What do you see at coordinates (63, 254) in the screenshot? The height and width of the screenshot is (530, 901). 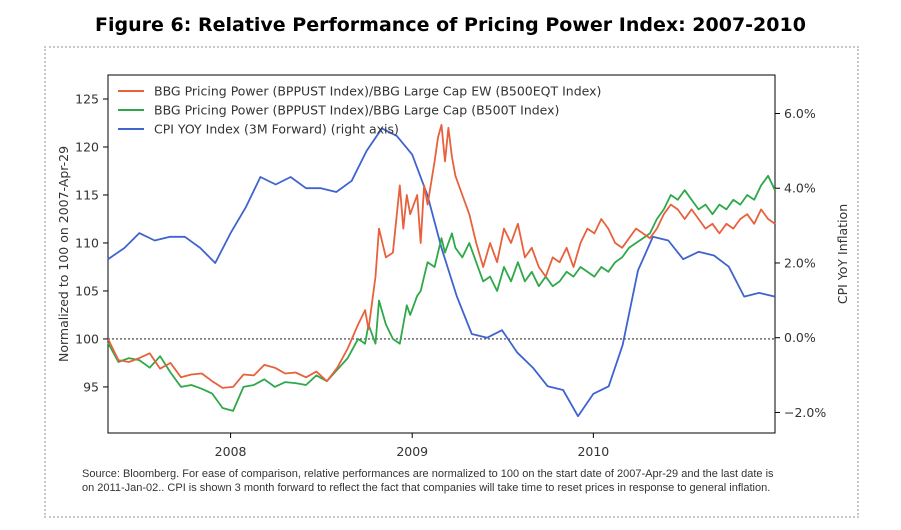 I see `y-axis-label: Normalized to 100 on 2007-Apr-29` at bounding box center [63, 254].